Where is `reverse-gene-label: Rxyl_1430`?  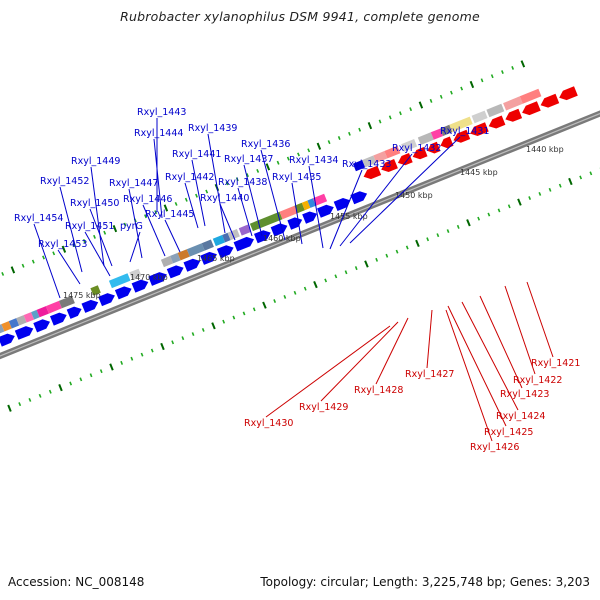
reverse-gene-label: Rxyl_1430 is located at coordinates (268, 423).